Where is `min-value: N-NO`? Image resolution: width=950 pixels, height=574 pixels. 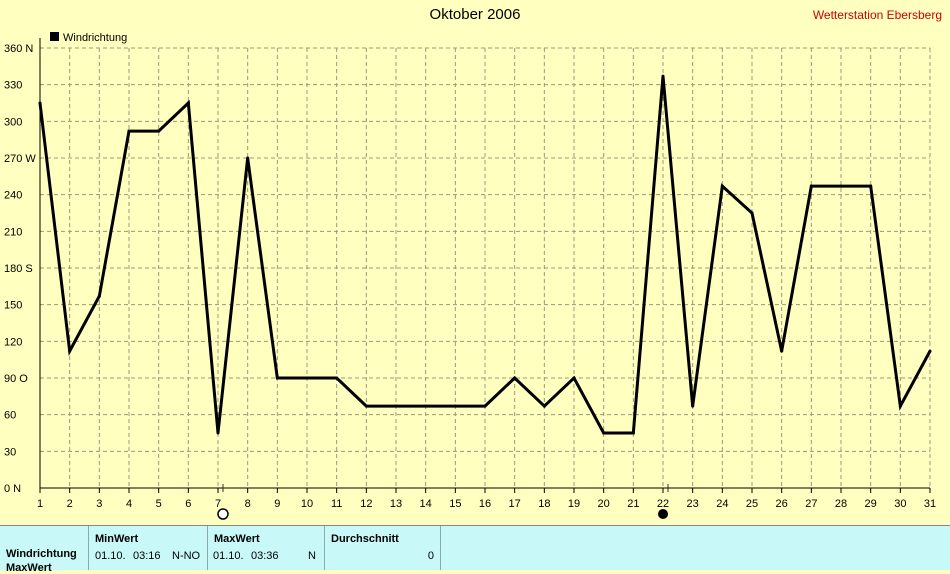 min-value: N-NO is located at coordinates (186, 556).